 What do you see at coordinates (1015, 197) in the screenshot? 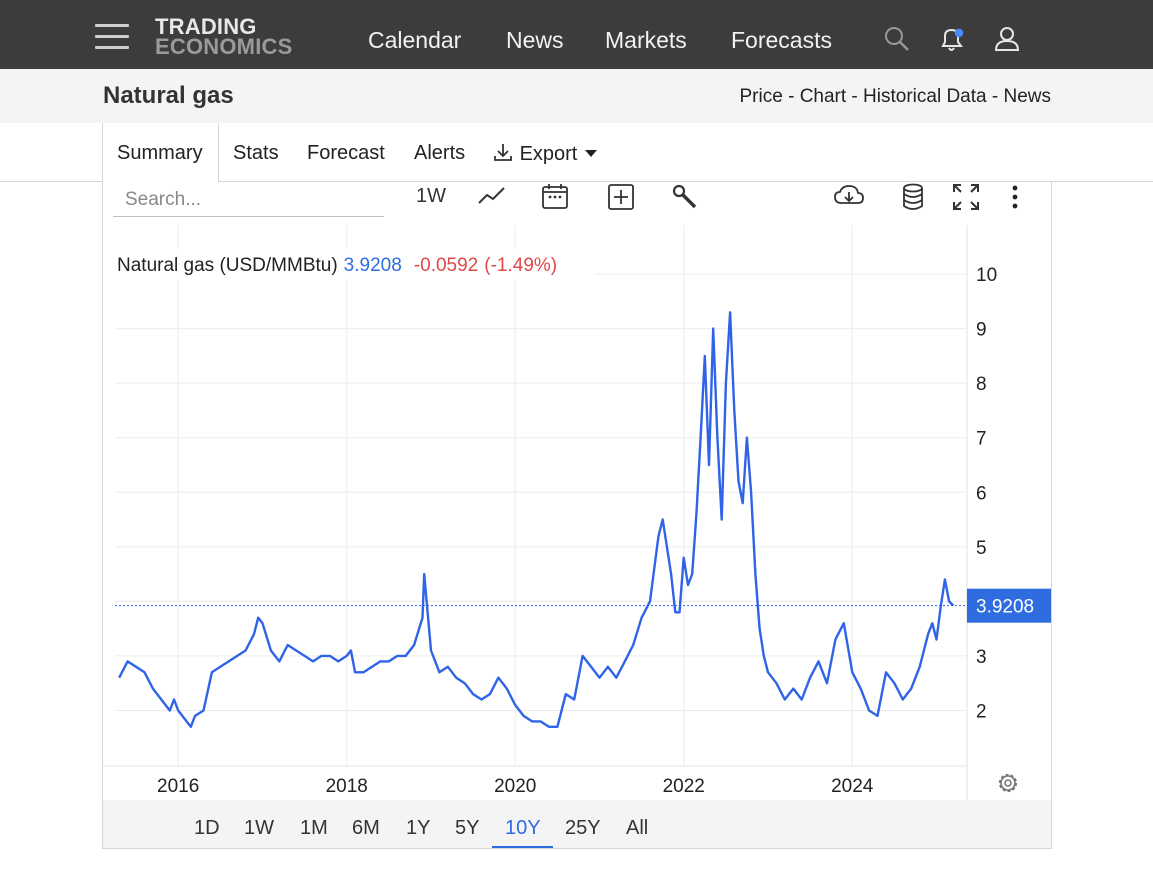
I see `more-vertical-icon` at bounding box center [1015, 197].